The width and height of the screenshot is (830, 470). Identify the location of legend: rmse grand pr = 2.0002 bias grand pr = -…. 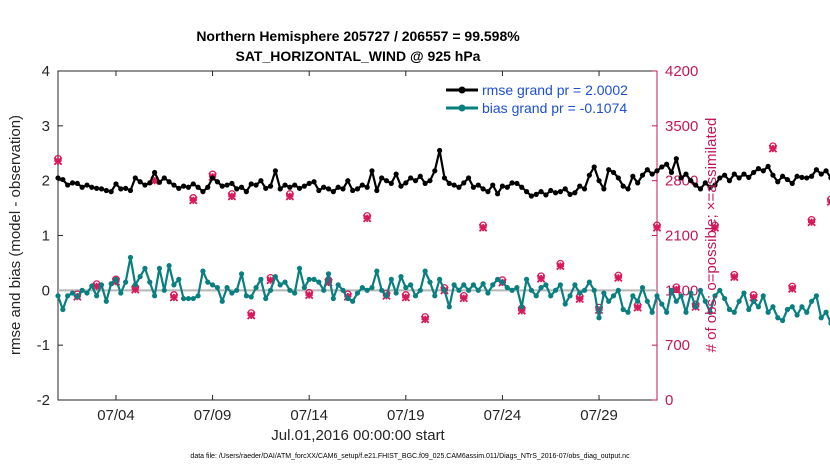
(546, 98).